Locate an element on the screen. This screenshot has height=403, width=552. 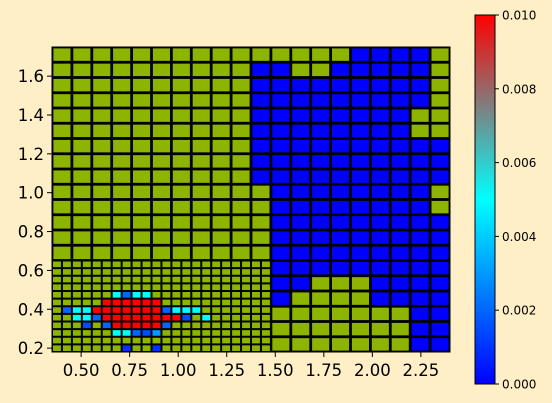
y-tick-label: 1.4 is located at coordinates (31, 115).